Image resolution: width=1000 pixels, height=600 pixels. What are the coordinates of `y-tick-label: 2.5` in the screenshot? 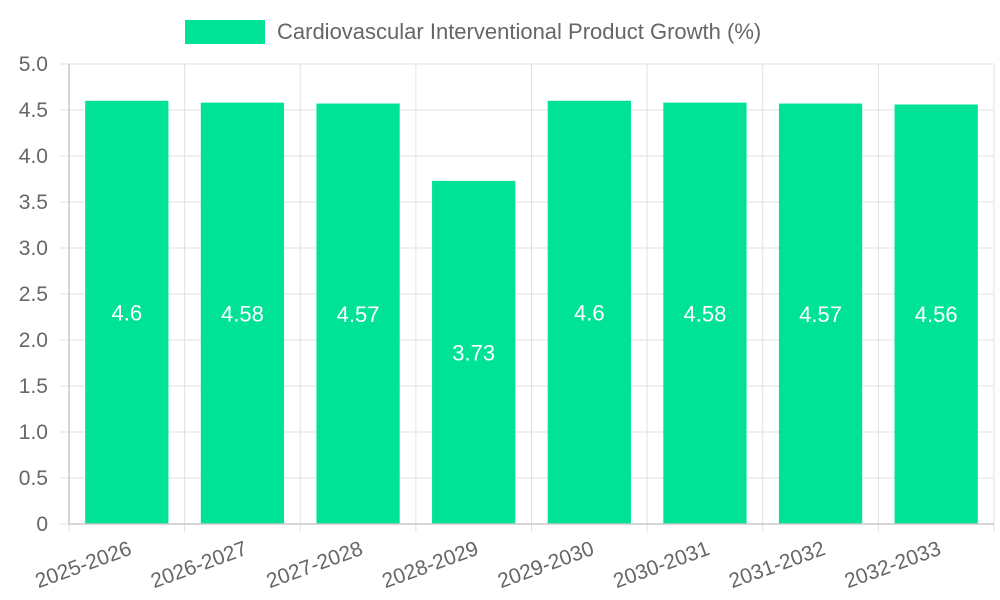 It's located at (33, 294).